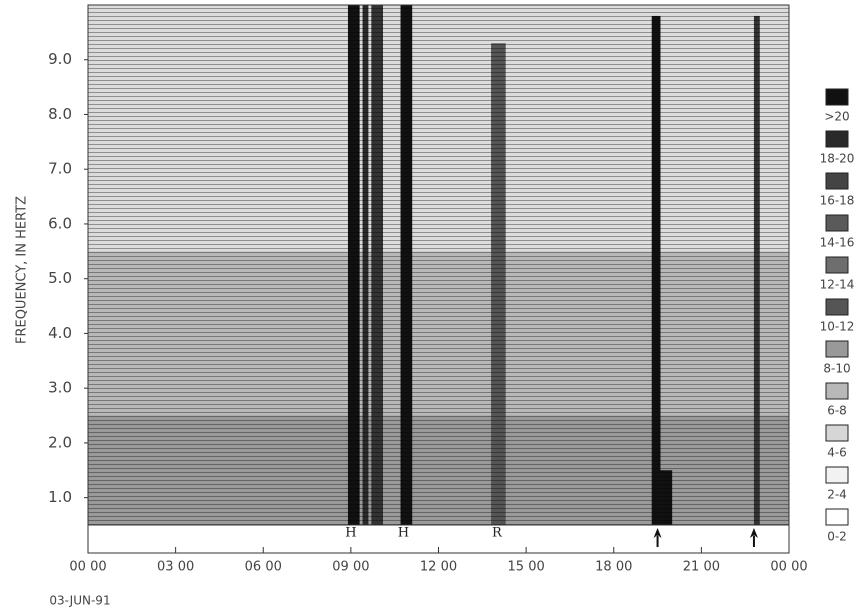 The image size is (860, 611). I want to click on x-tick-label: 06 00, so click(263, 567).